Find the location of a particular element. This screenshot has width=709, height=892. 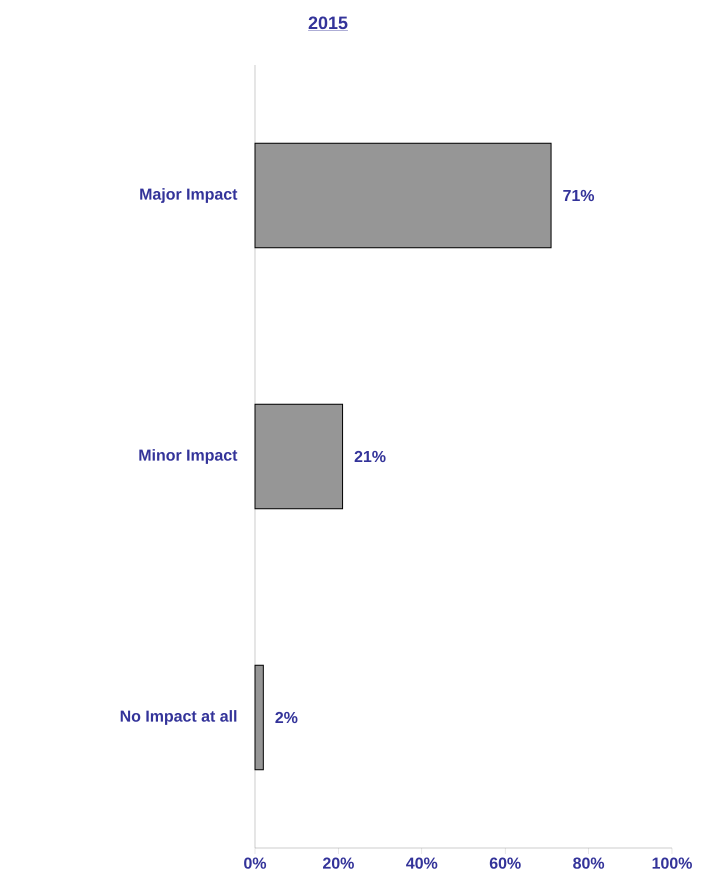

x-tick-label: 60% is located at coordinates (505, 863).